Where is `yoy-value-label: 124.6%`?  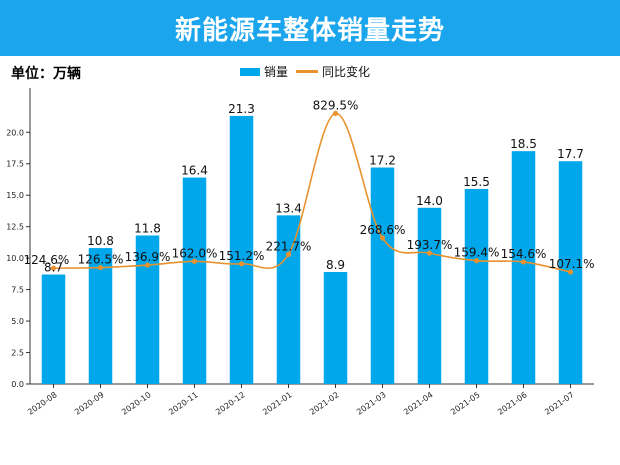
yoy-value-label: 124.6% is located at coordinates (47, 260).